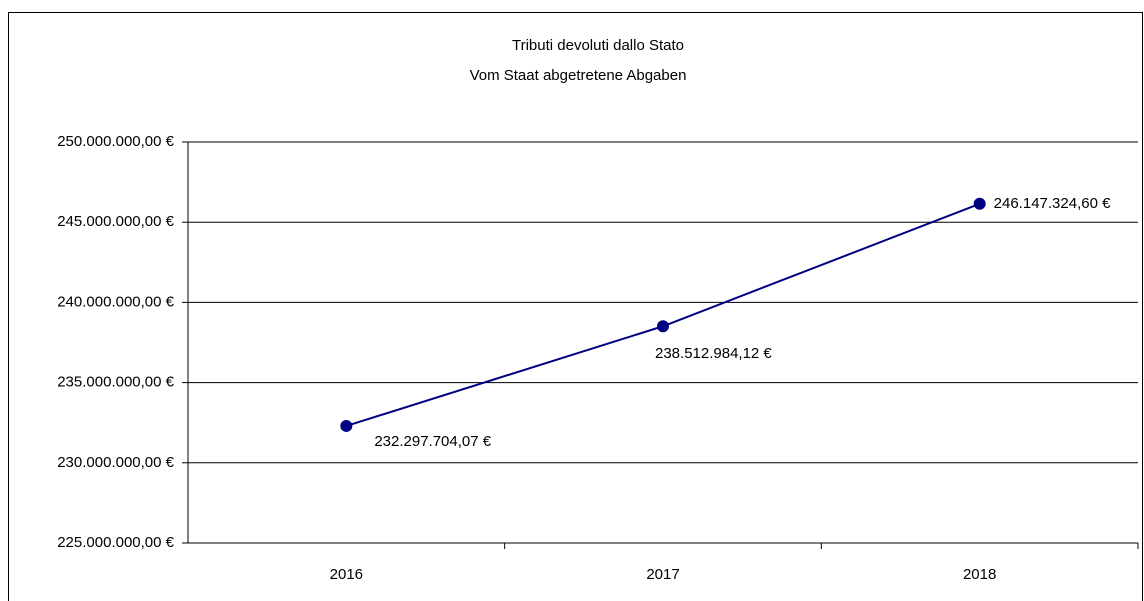 The height and width of the screenshot is (601, 1144). I want to click on x-tick-label: 2017, so click(662, 574).